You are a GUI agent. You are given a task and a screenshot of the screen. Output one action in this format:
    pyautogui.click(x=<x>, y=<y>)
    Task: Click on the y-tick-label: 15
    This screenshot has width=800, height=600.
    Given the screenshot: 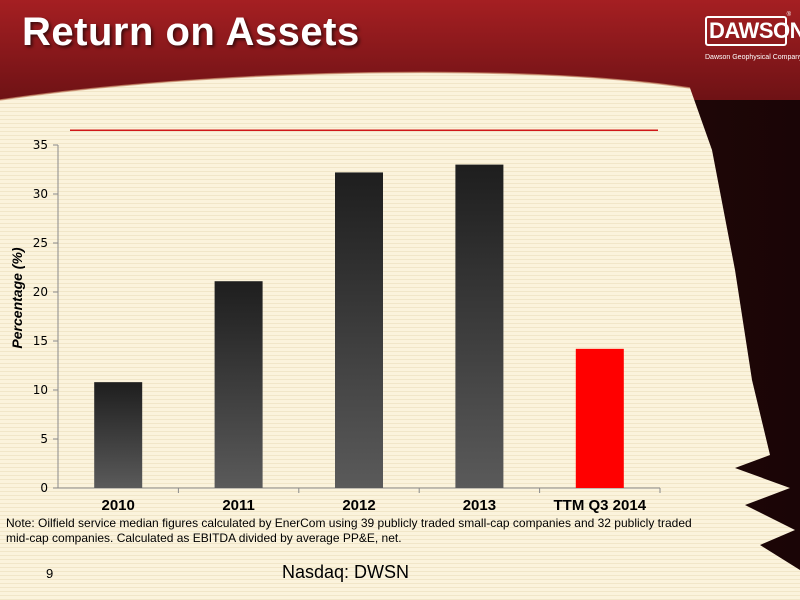 What is the action you would take?
    pyautogui.click(x=40, y=341)
    